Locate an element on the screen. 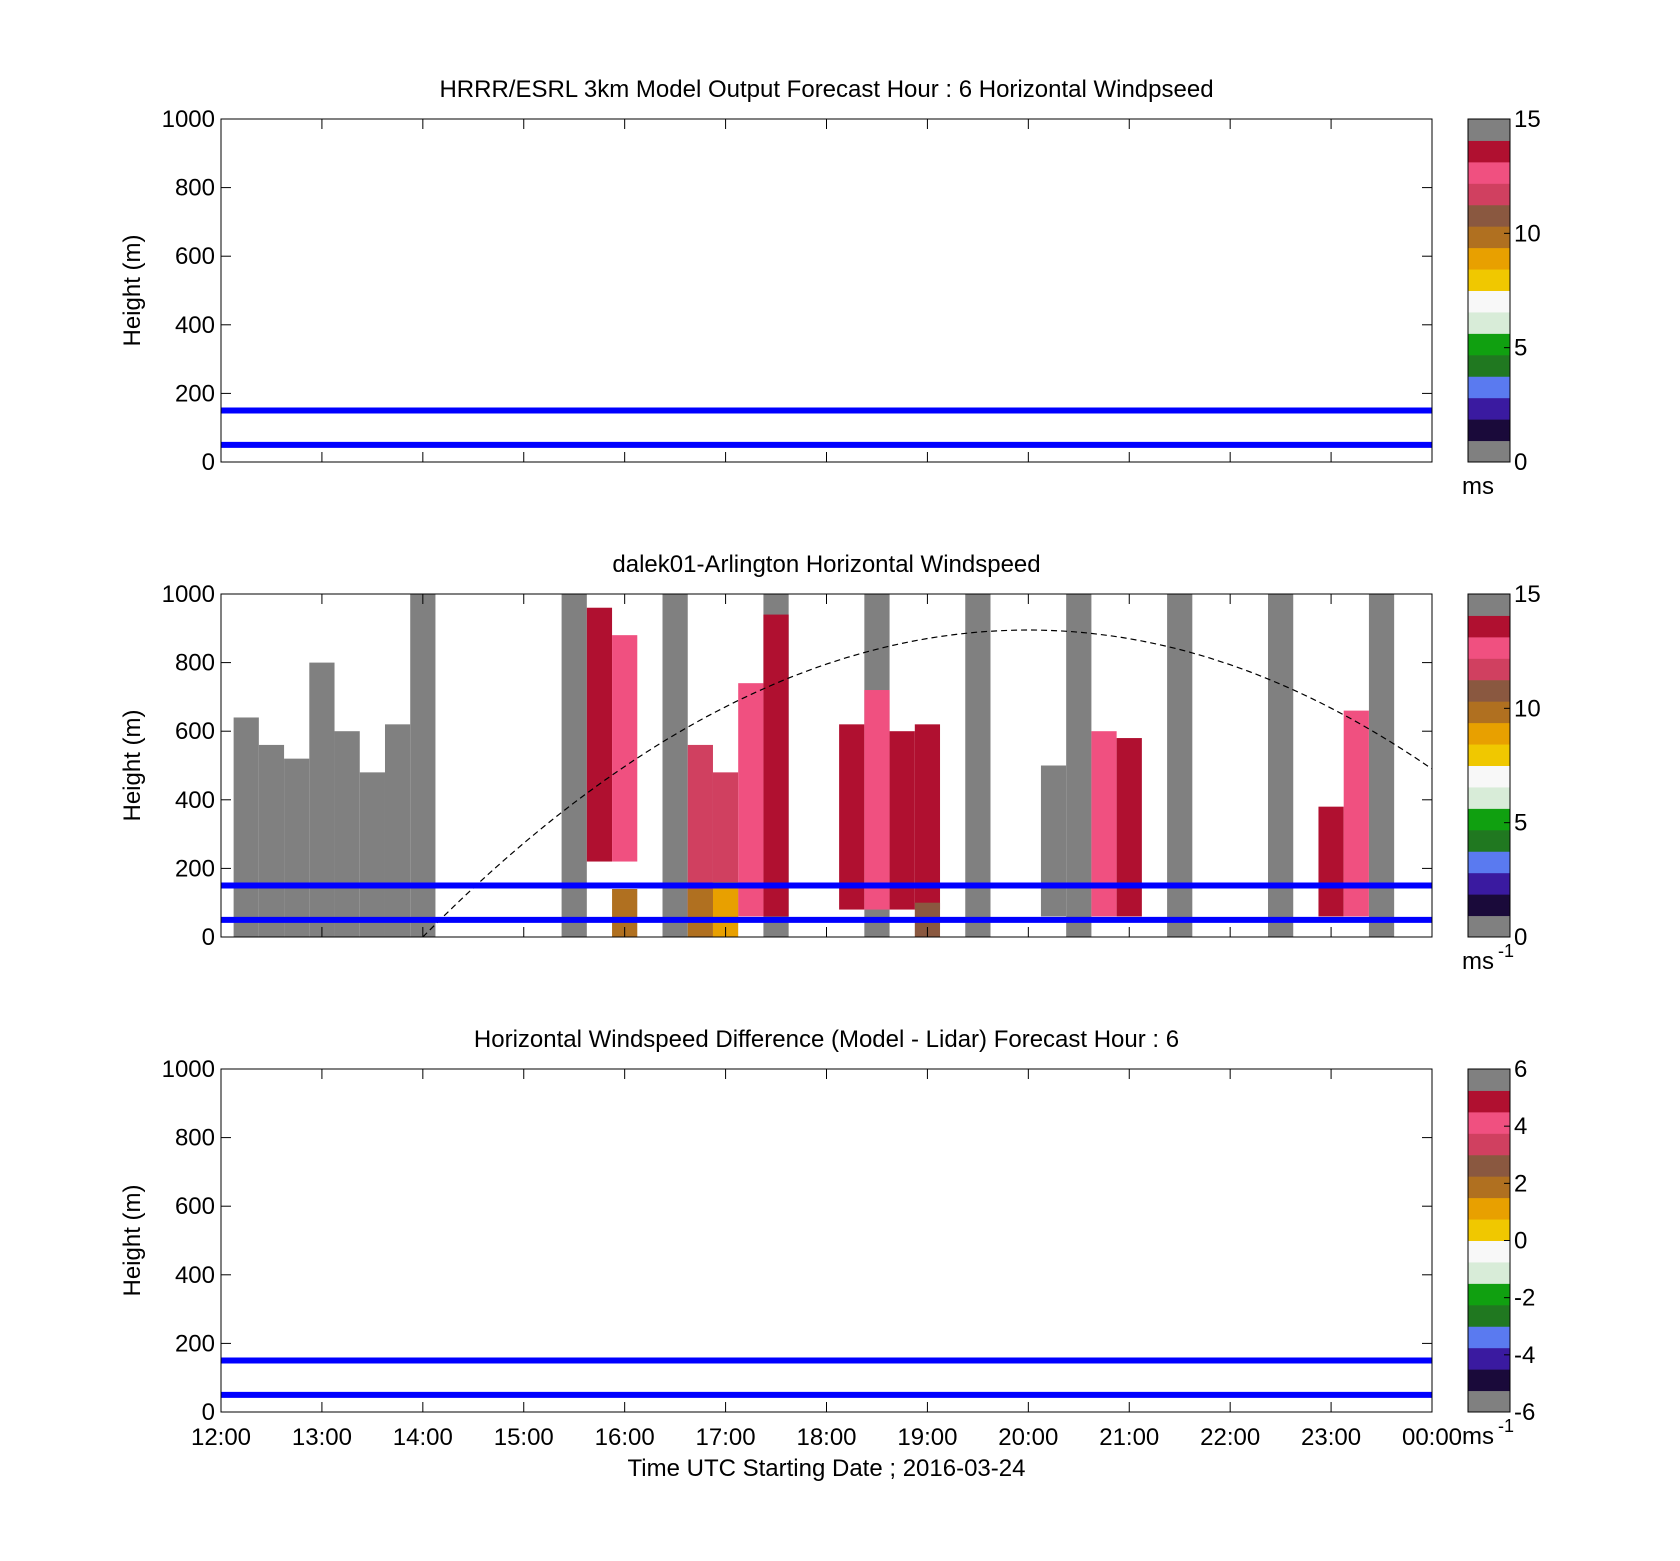  x-tick-label: 17:00 is located at coordinates (726, 1437).